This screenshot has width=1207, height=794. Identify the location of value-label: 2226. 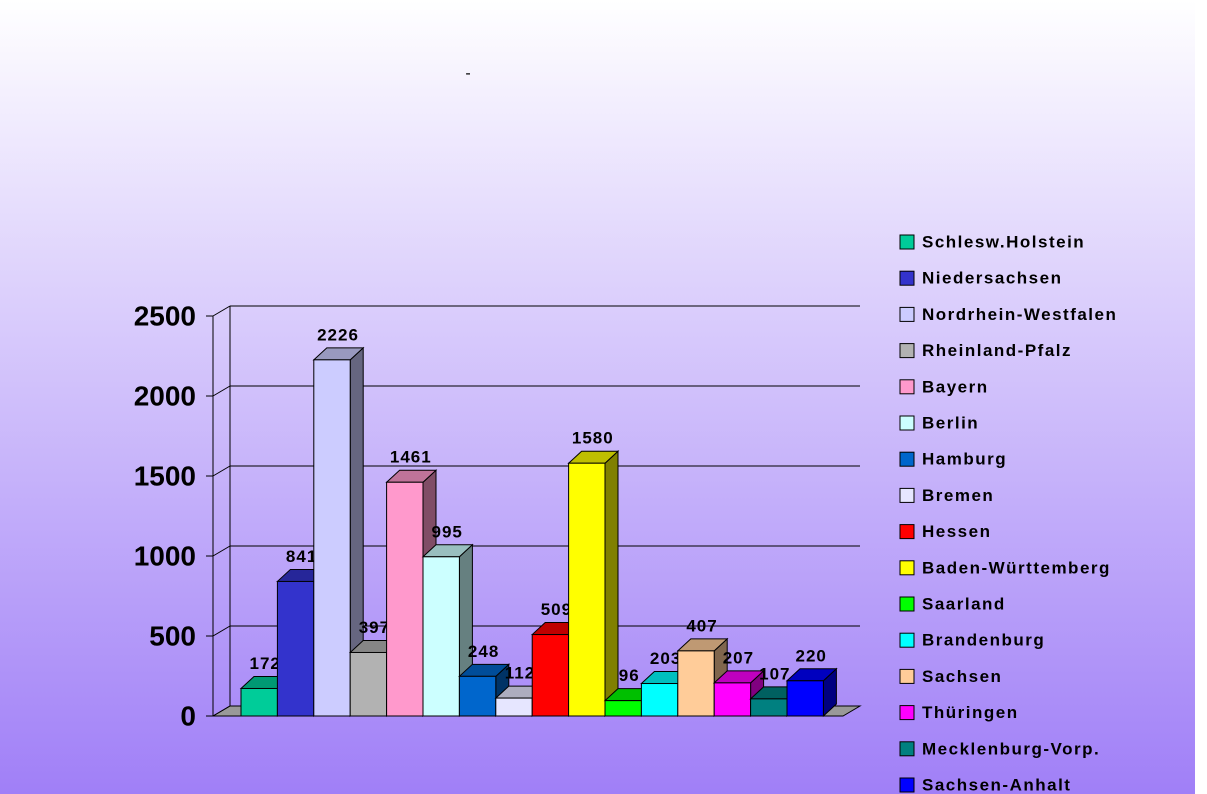
(338, 334).